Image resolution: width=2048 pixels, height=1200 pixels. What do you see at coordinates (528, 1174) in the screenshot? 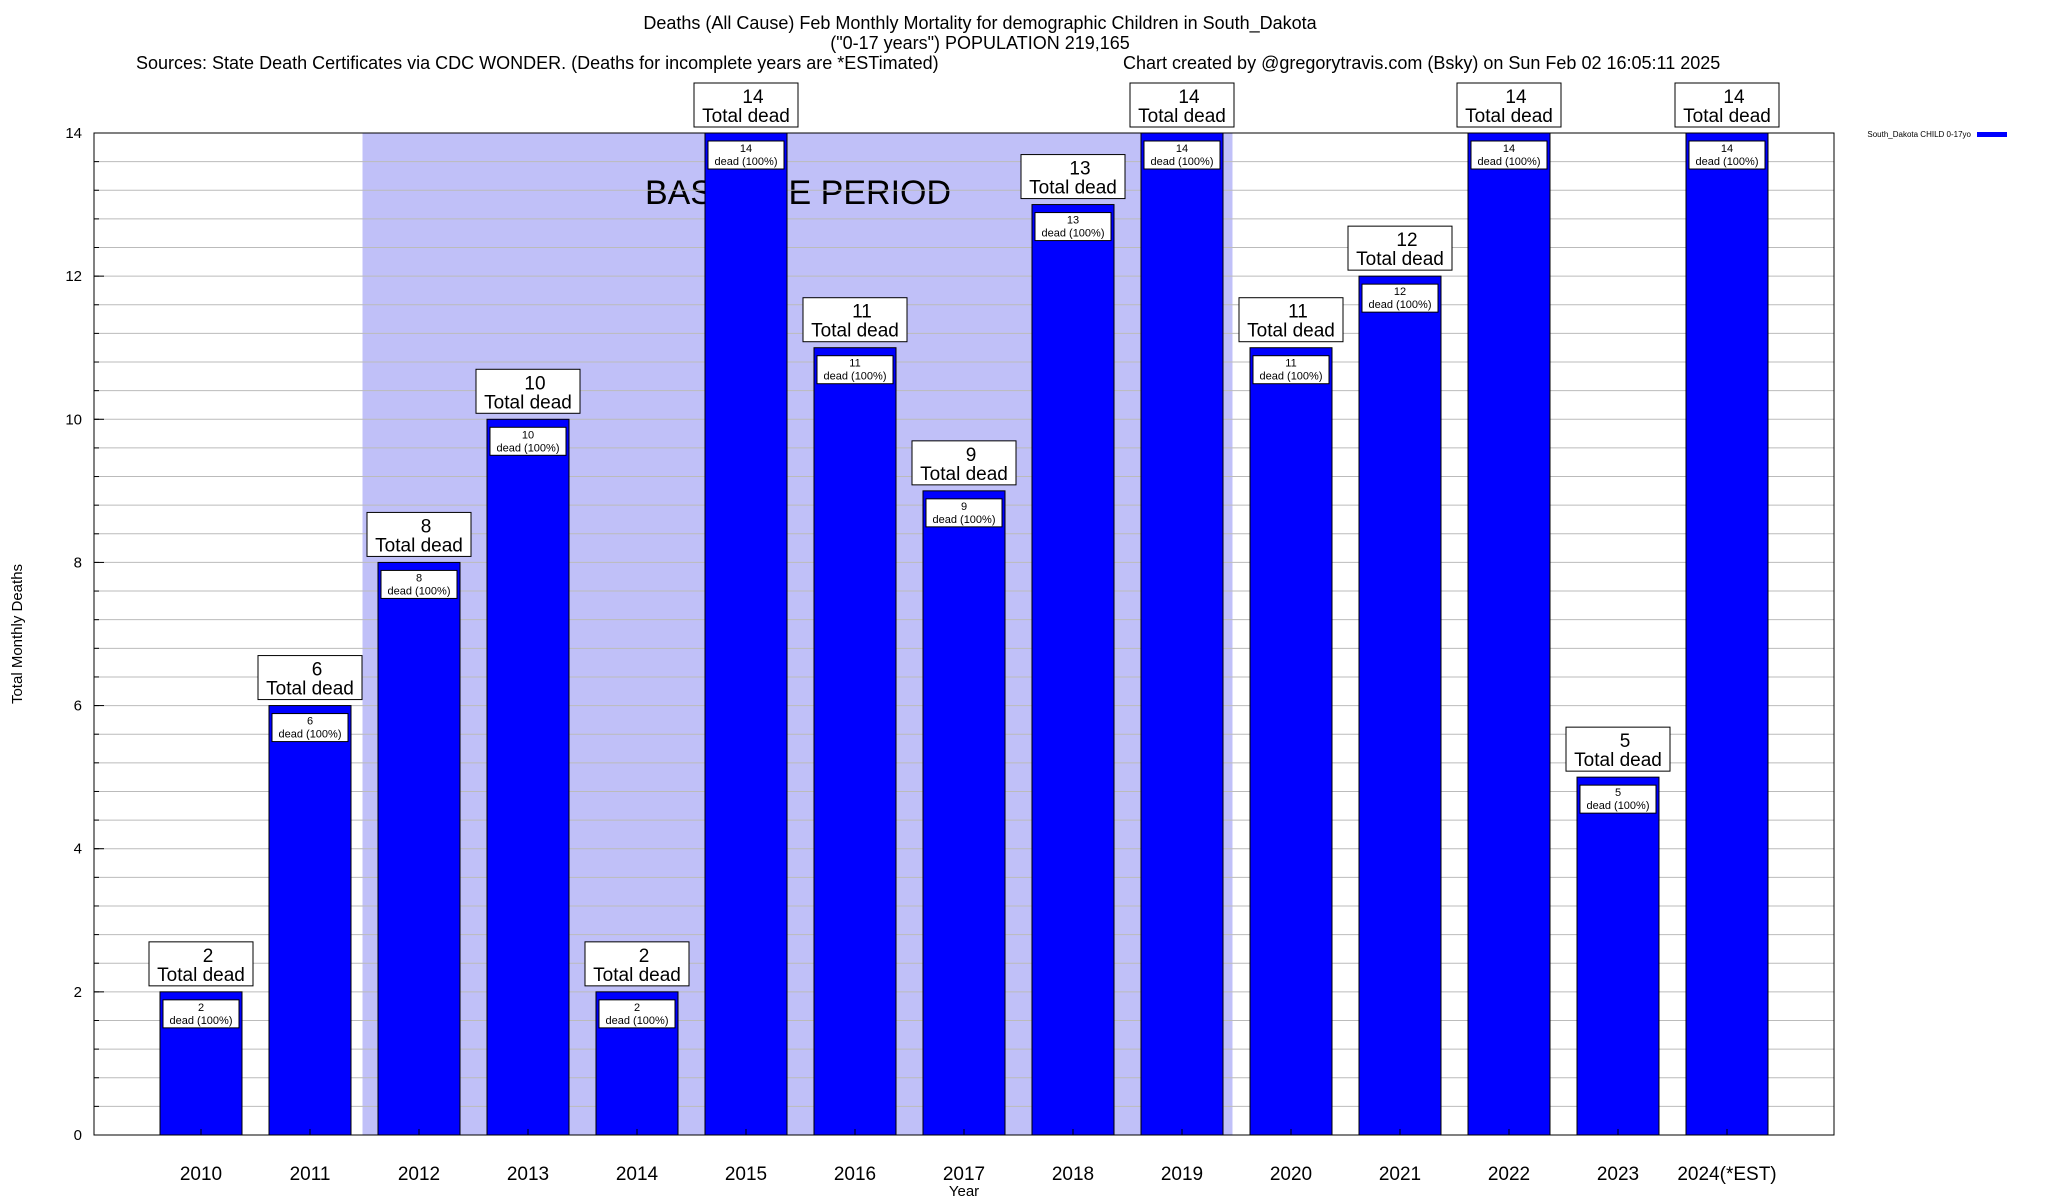
I see `x-tick-label: 2013` at bounding box center [528, 1174].